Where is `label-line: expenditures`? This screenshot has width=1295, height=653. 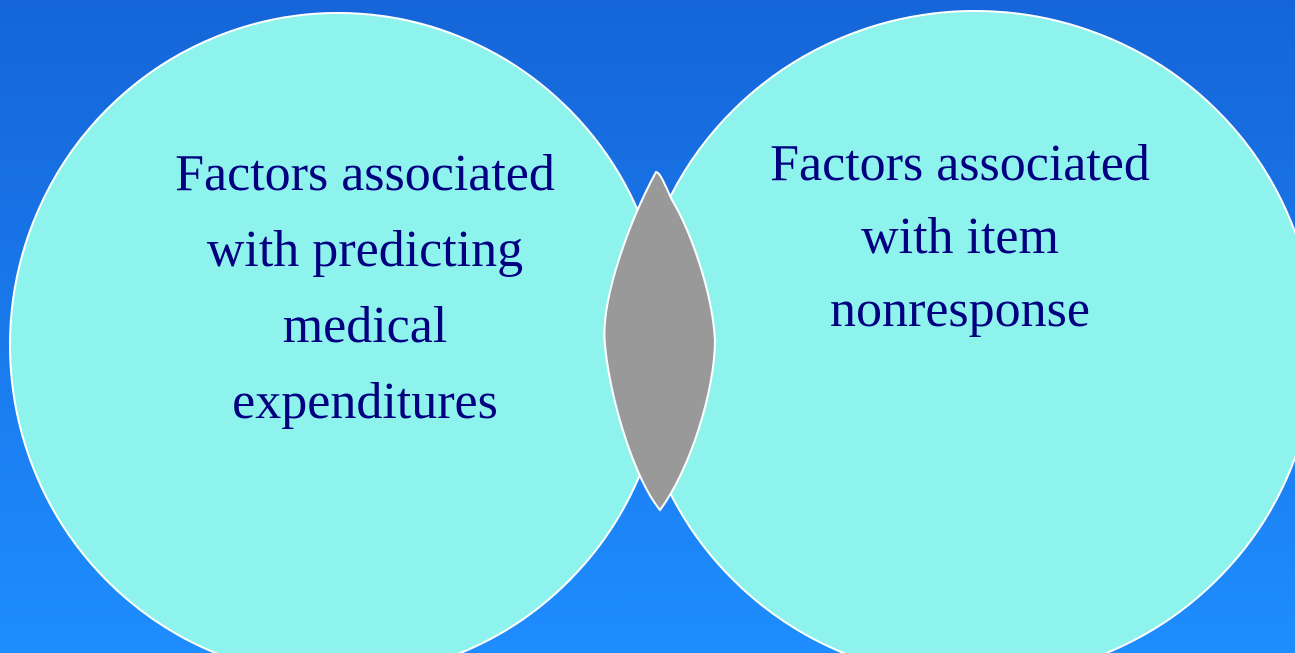 label-line: expenditures is located at coordinates (365, 401).